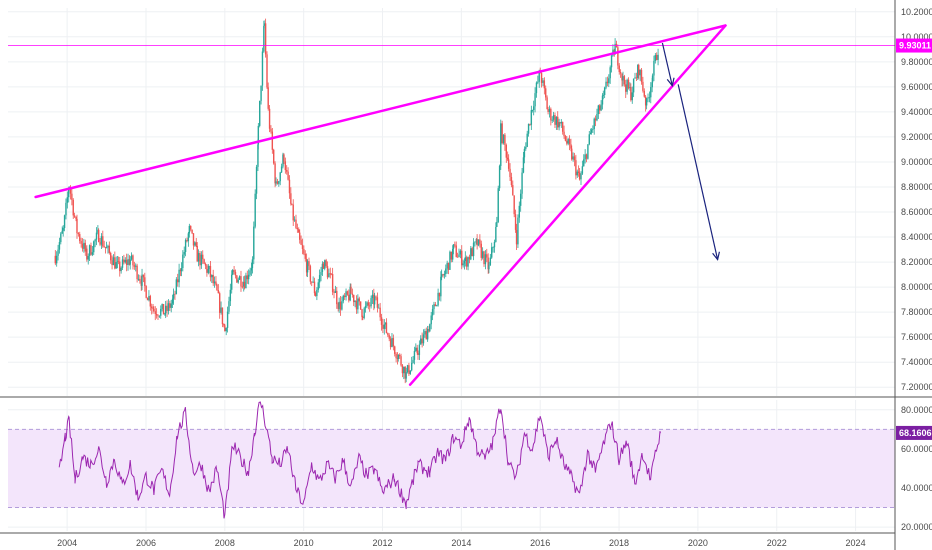  I want to click on time-axis-tick-label: 2020, so click(698, 543).